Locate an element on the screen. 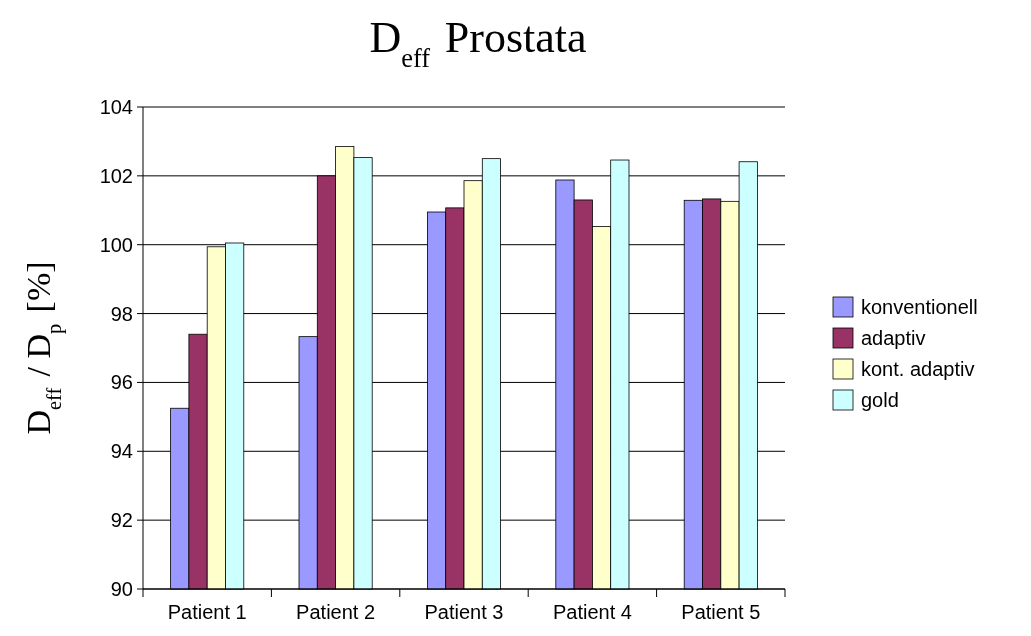  x-tick-label: Patient 2 is located at coordinates (336, 612).